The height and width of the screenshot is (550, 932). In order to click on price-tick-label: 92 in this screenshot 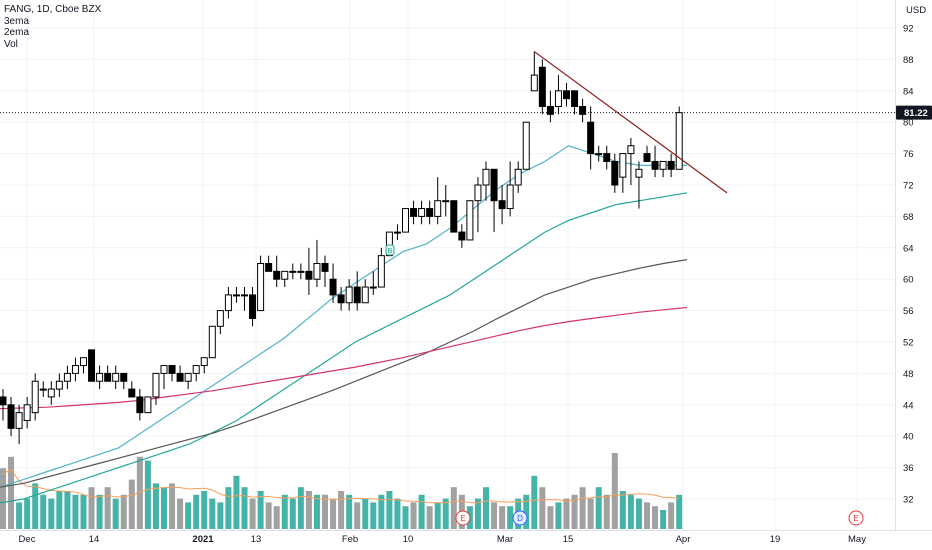, I will do `click(908, 29)`.